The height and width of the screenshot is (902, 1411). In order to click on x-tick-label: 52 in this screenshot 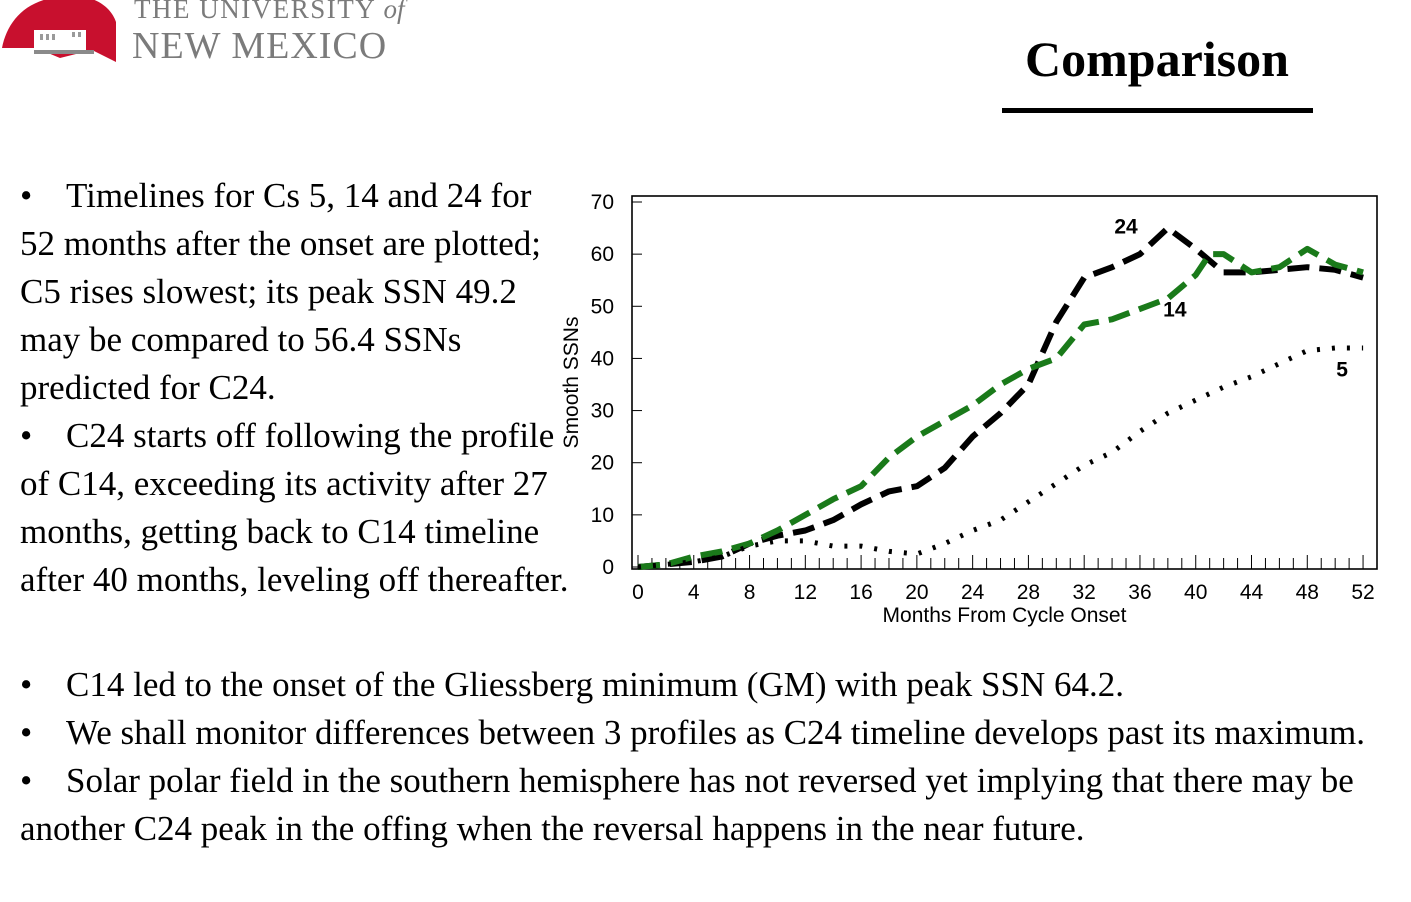, I will do `click(1362, 592)`.